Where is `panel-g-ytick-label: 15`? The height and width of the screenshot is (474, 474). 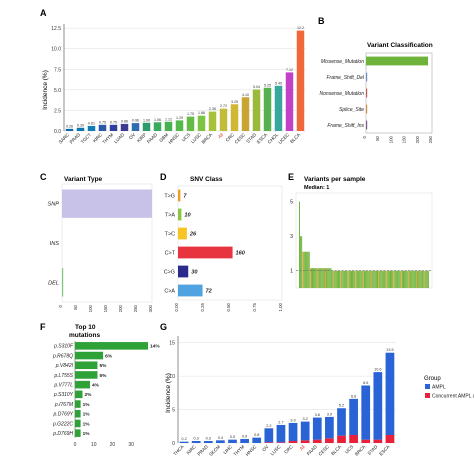
panel-g-ytick-label: 15 is located at coordinates (172, 344).